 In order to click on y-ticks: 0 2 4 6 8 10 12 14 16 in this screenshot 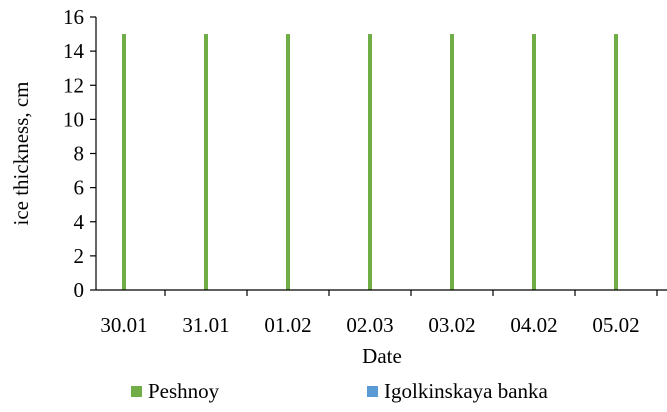, I will do `click(79, 153)`.